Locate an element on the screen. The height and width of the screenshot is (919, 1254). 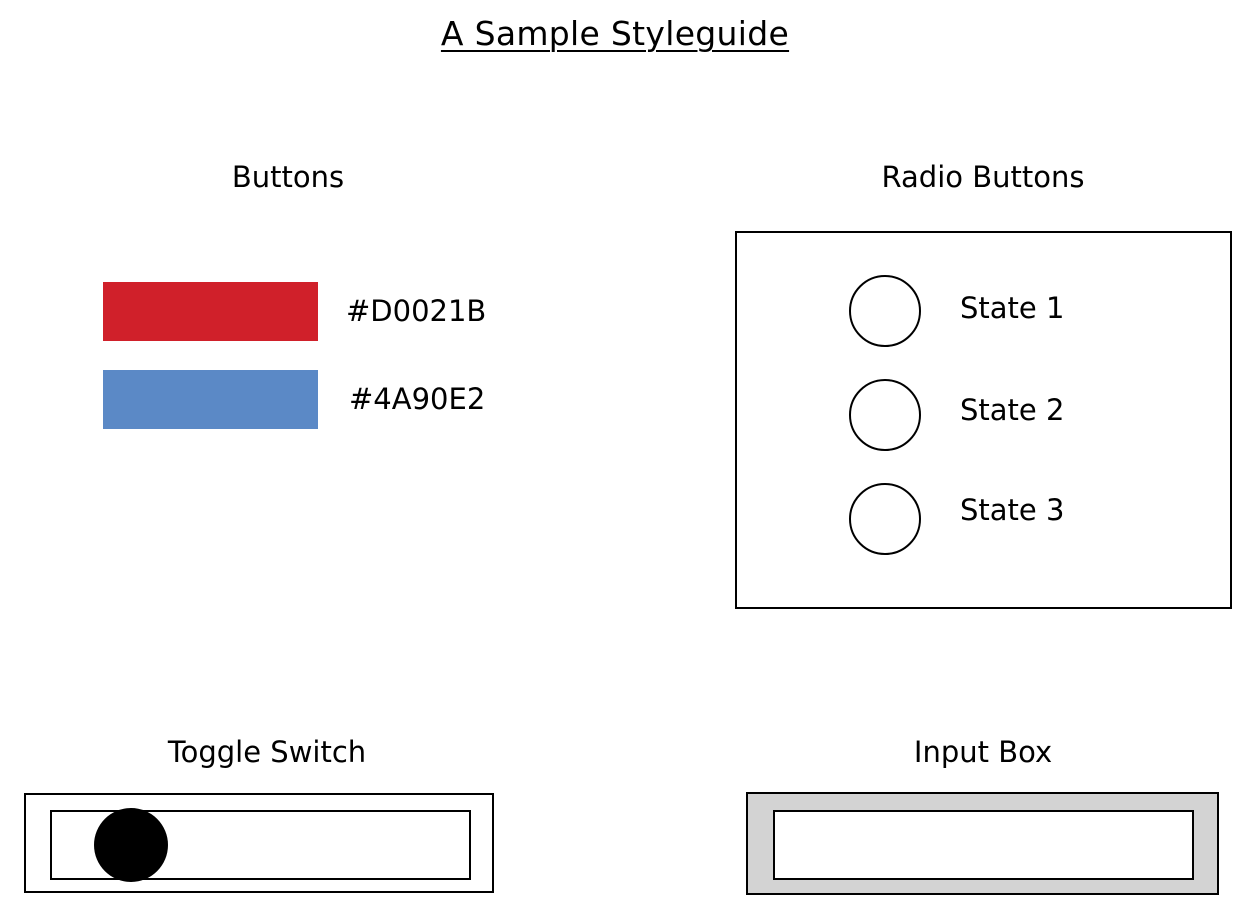
input-box-heading: Input Box is located at coordinates (983, 752).